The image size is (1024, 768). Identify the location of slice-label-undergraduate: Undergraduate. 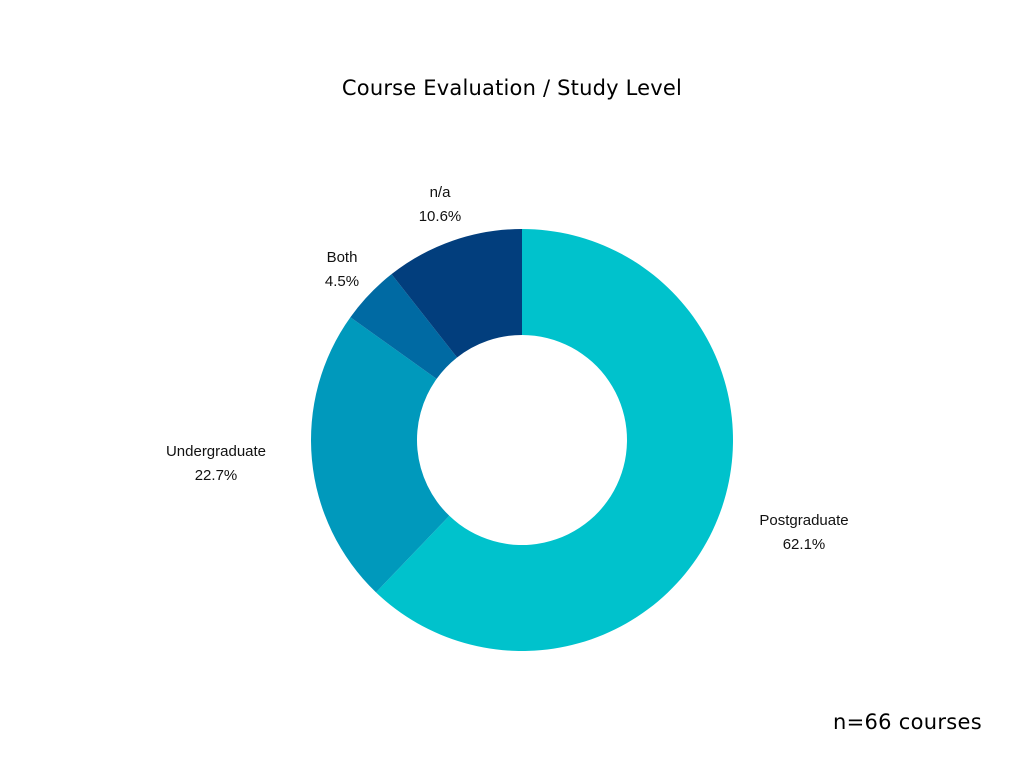
(216, 451).